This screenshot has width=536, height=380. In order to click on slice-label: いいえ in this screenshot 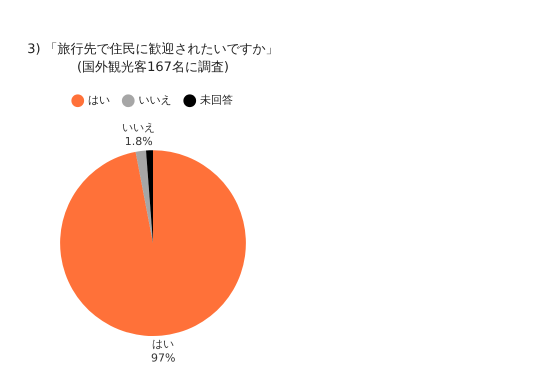, I will do `click(139, 127)`.